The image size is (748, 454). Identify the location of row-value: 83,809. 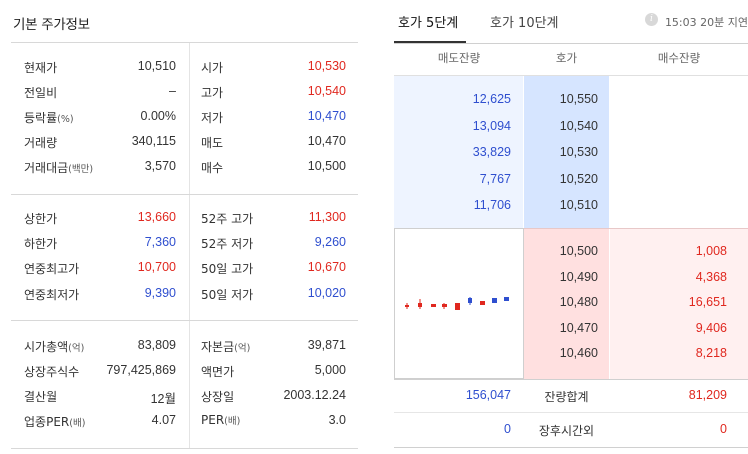
(156, 345).